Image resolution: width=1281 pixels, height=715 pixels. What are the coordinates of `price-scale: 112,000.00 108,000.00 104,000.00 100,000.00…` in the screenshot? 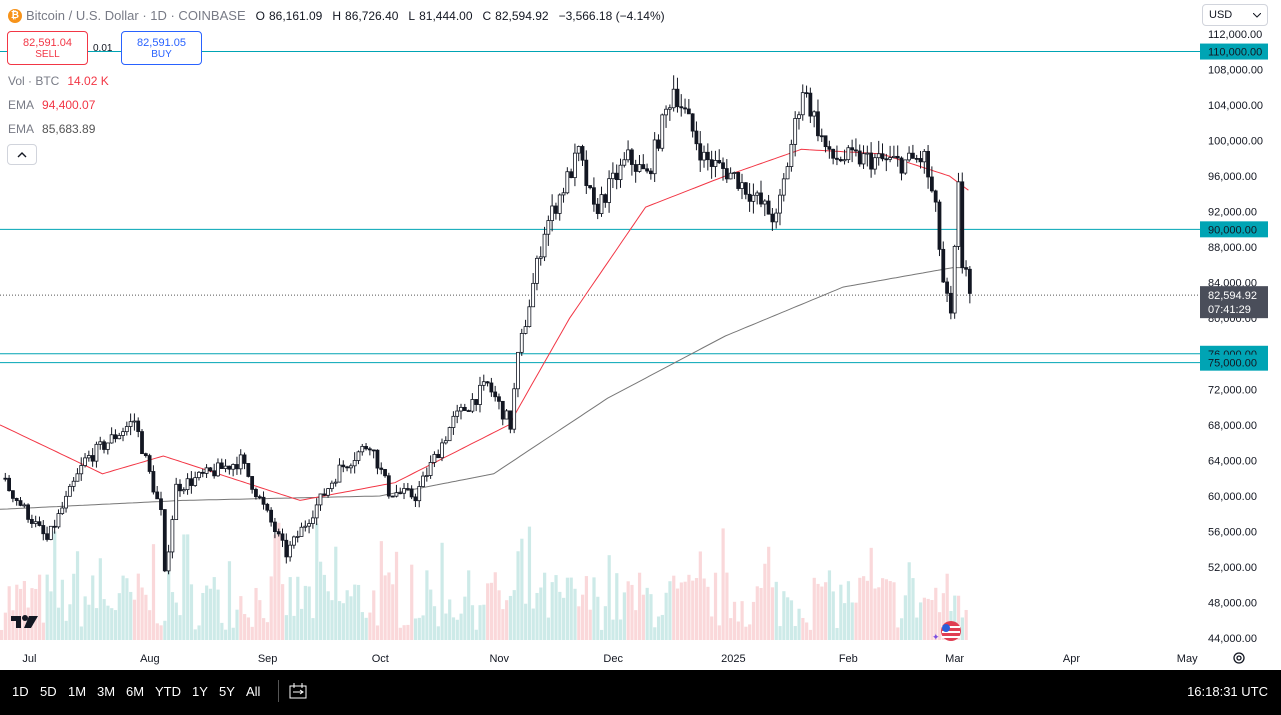 It's located at (1240, 322).